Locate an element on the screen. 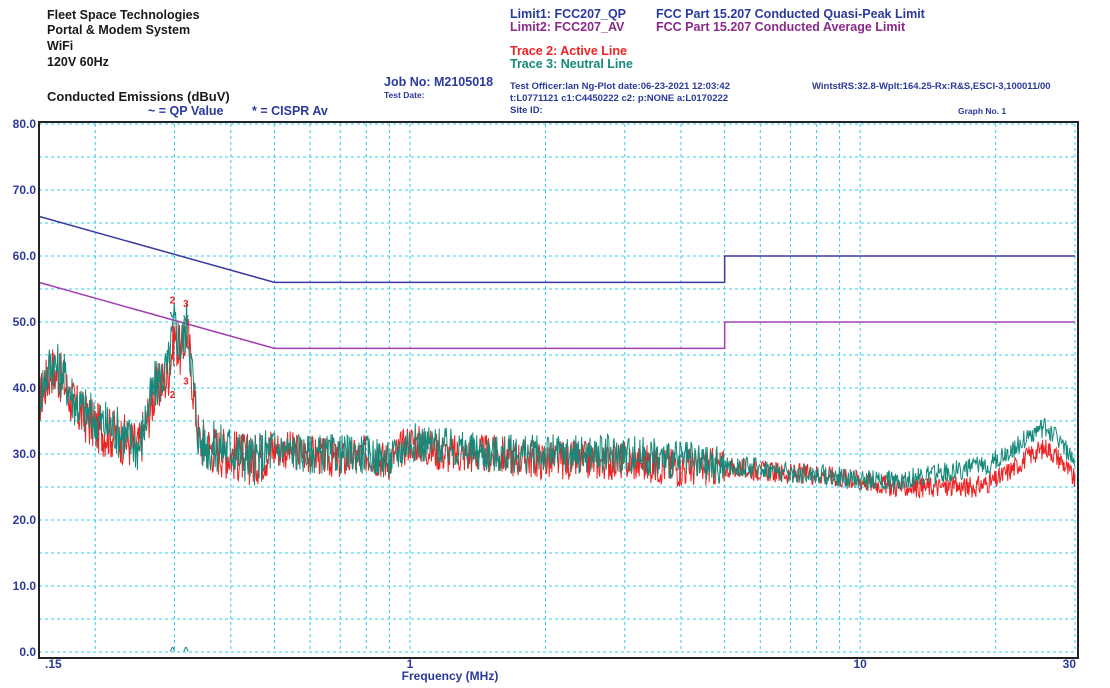 This screenshot has width=1110, height=688. measurement-title: Conducted Emissions (dBuV) is located at coordinates (138, 96).